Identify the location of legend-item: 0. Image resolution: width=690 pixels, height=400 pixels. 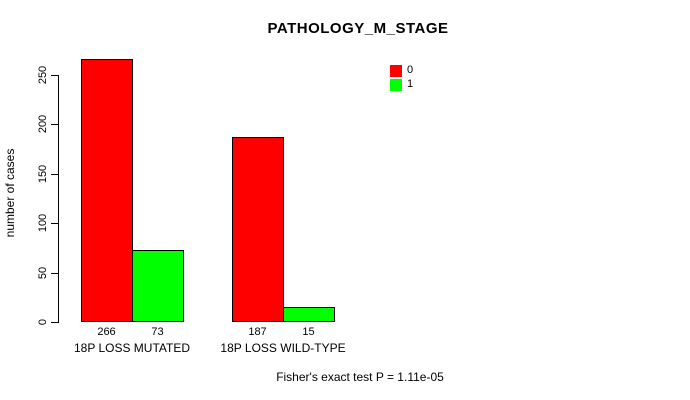
(401, 70).